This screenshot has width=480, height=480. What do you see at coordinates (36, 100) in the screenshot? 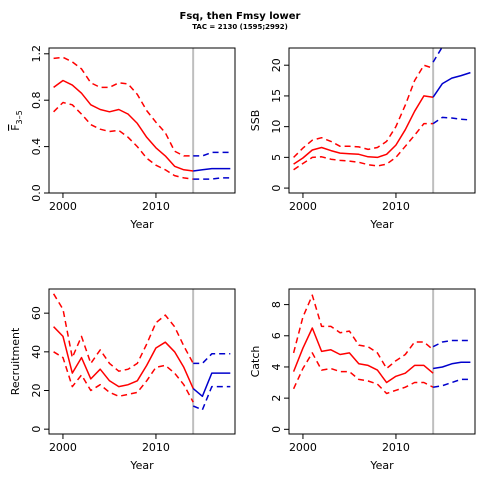
I see `y-tick-label: 0.8` at bounding box center [36, 100].